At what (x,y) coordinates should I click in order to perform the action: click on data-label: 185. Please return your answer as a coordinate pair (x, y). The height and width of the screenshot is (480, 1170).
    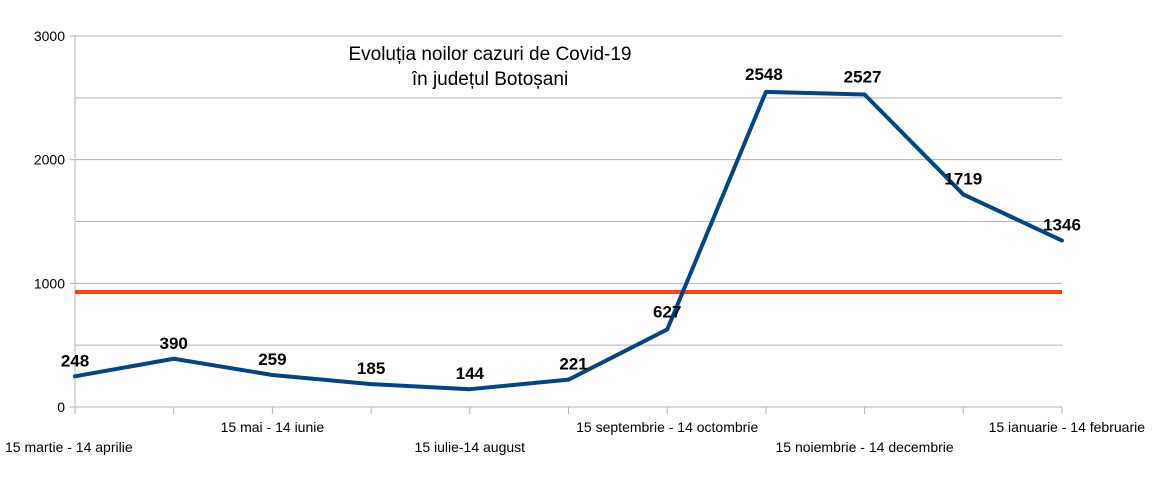
    Looking at the image, I should click on (371, 368).